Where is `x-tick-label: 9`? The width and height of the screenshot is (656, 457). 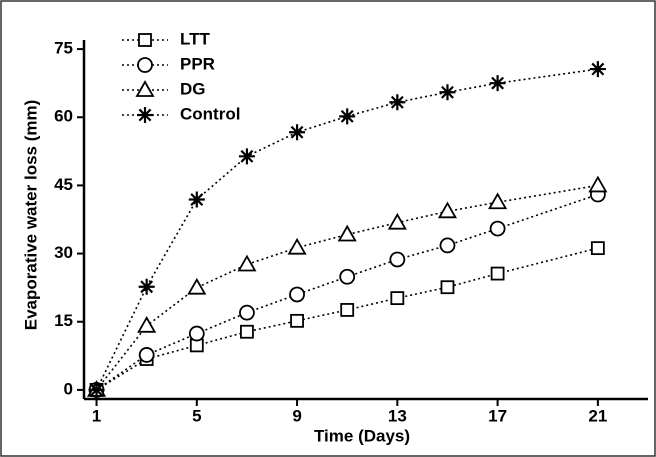 x-tick-label: 9 is located at coordinates (296, 415).